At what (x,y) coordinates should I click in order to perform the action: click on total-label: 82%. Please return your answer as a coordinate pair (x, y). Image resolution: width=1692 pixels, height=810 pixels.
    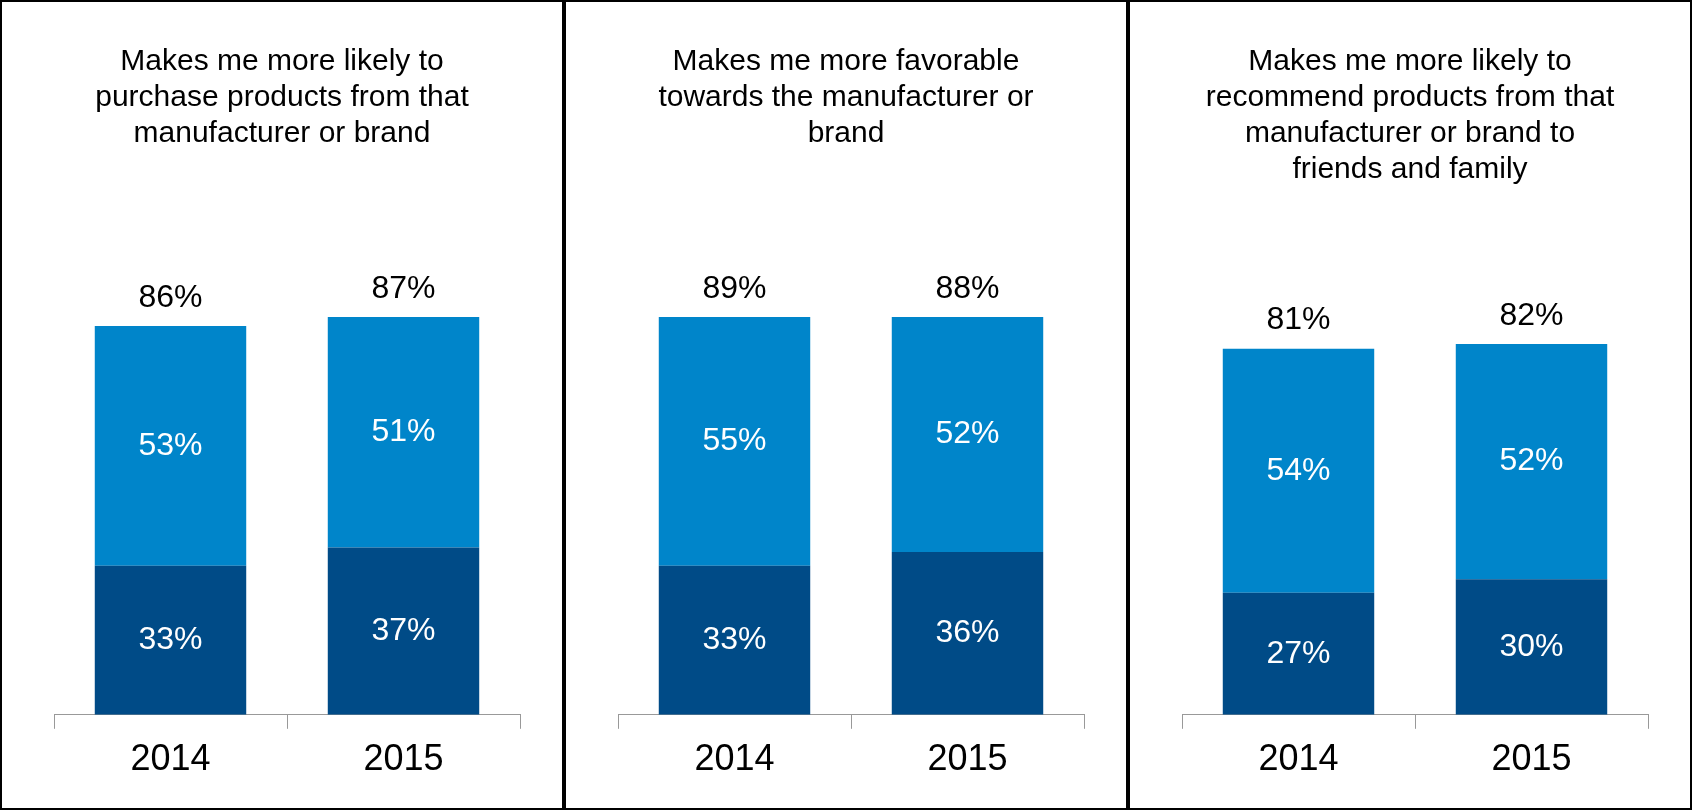
    Looking at the image, I should click on (1531, 313).